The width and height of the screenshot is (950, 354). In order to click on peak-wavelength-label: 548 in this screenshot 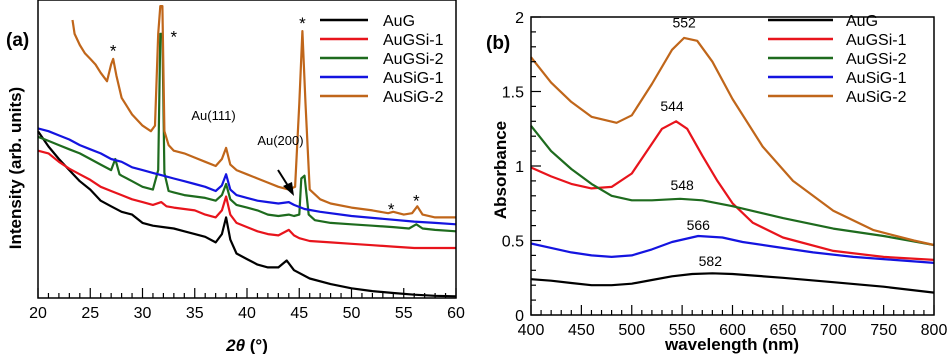, I will do `click(682, 185)`.